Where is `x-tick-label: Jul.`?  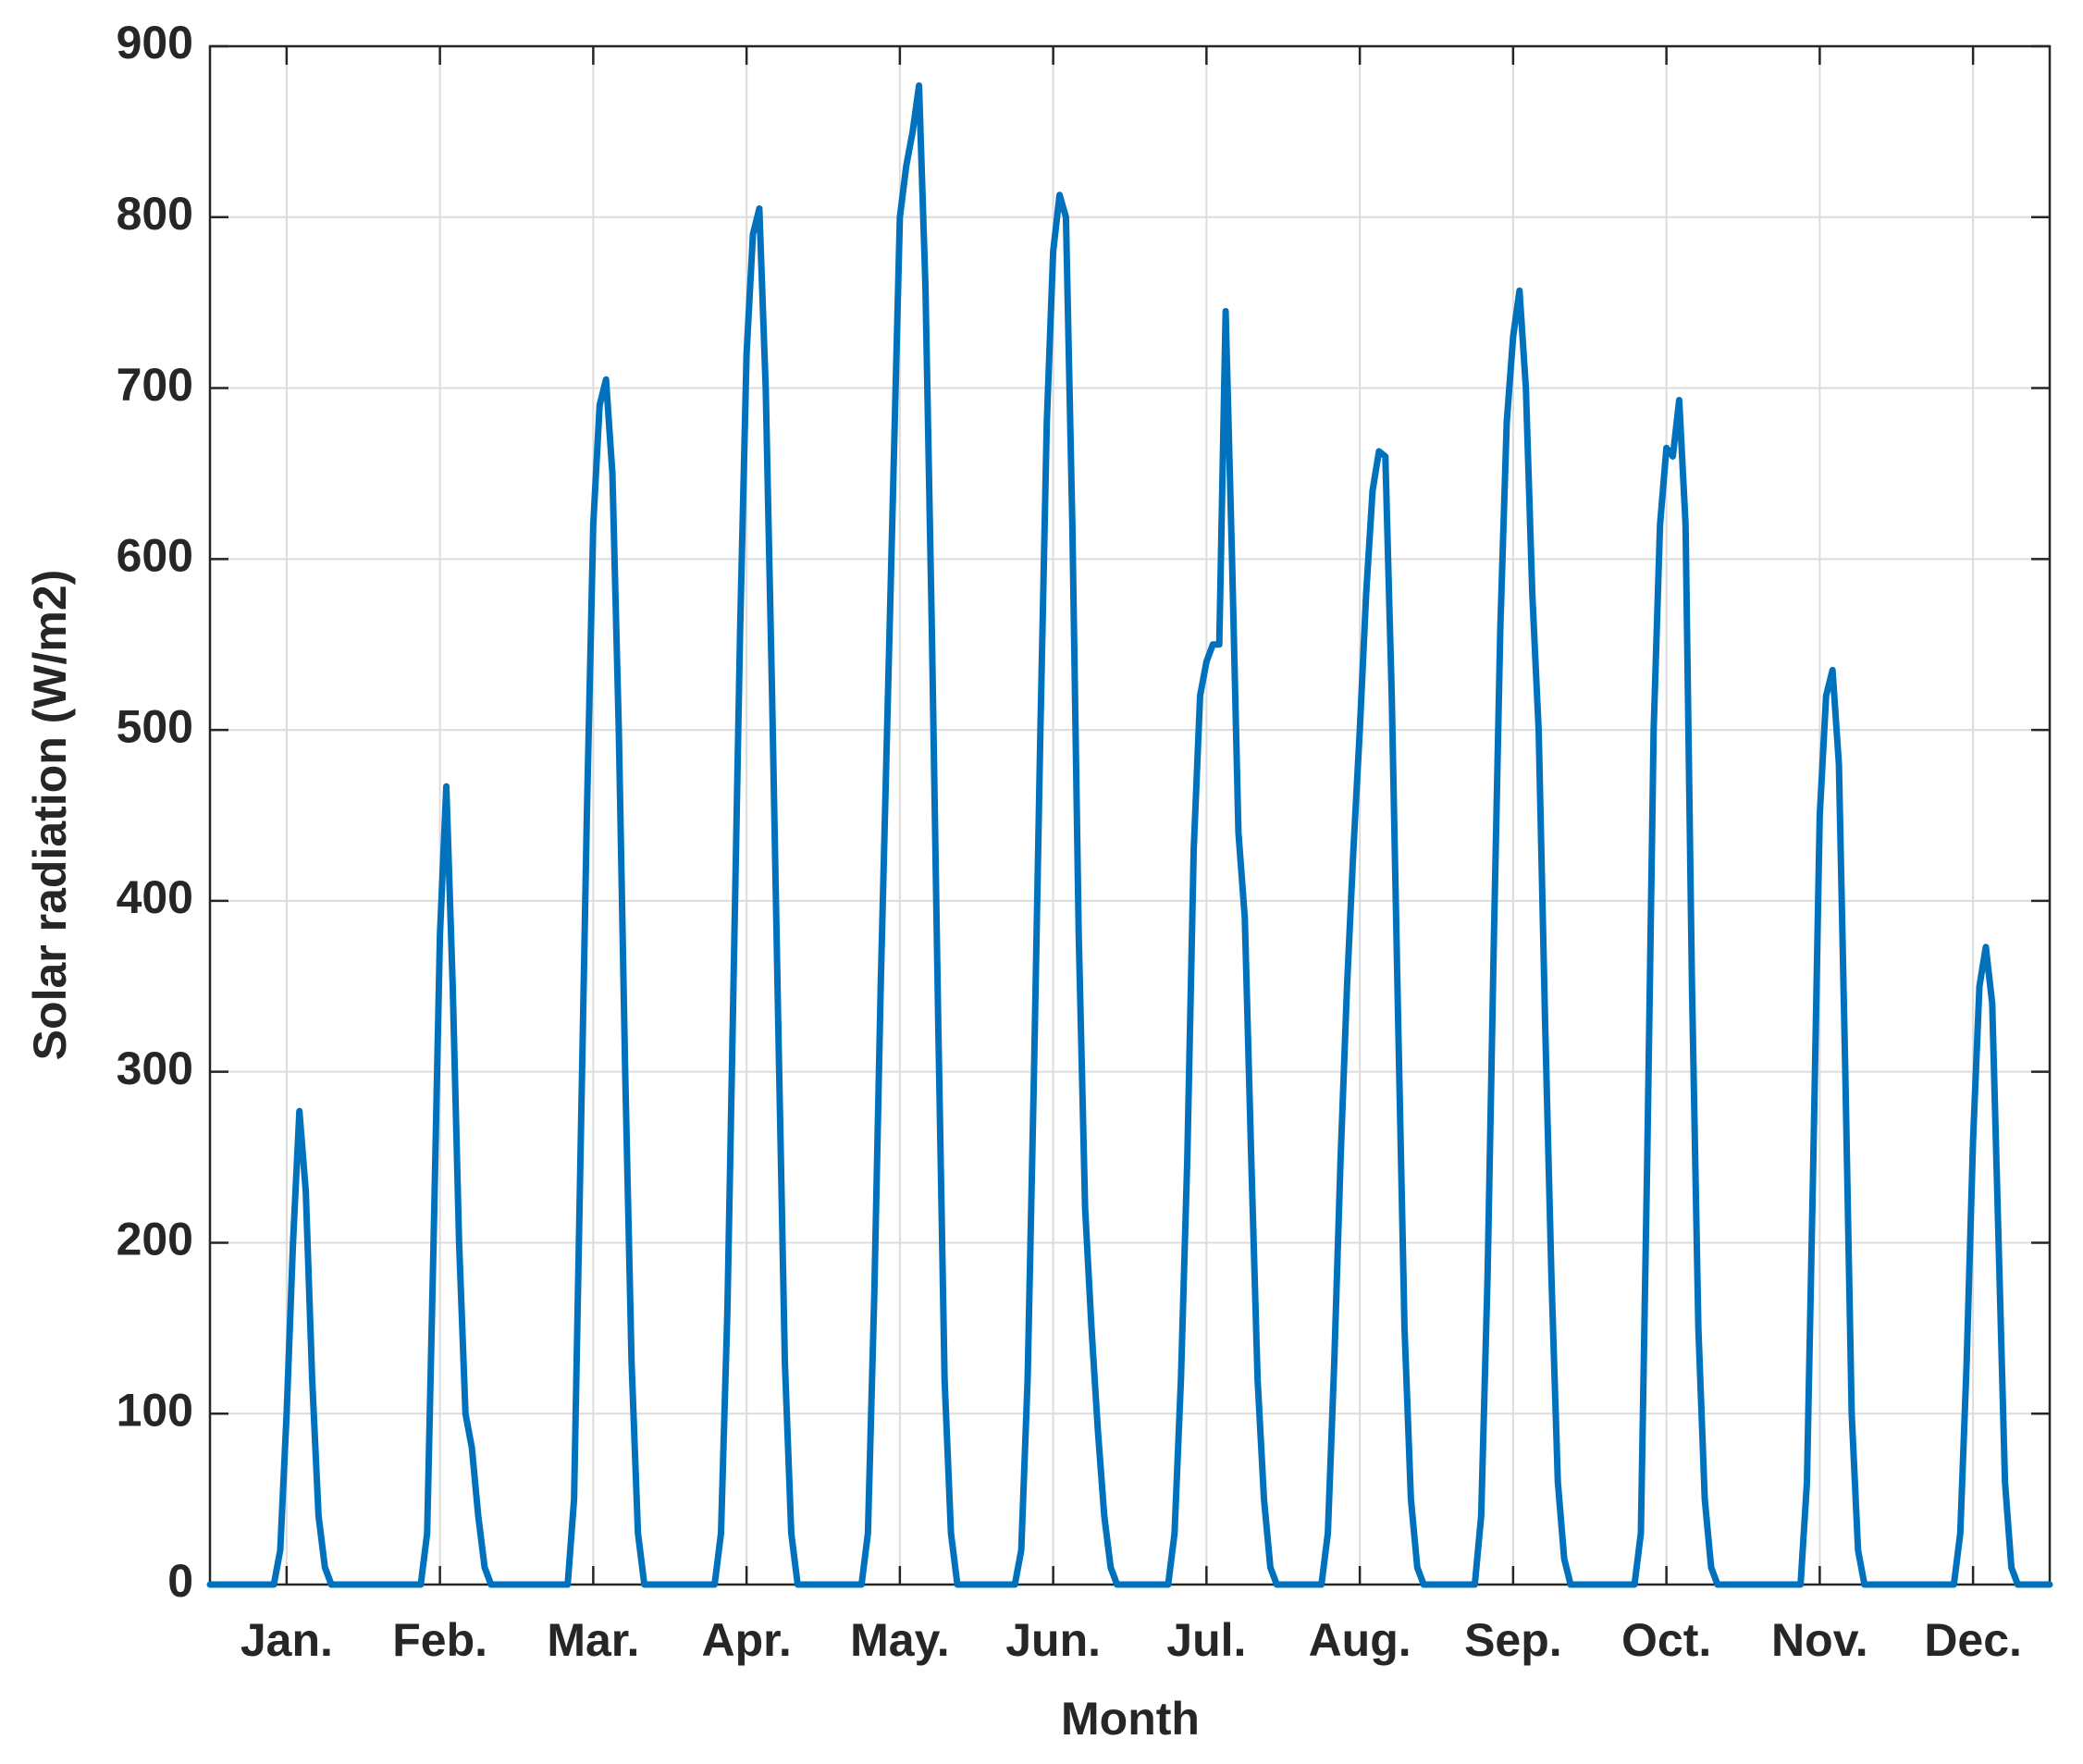
x-tick-label: Jul. is located at coordinates (1206, 1640).